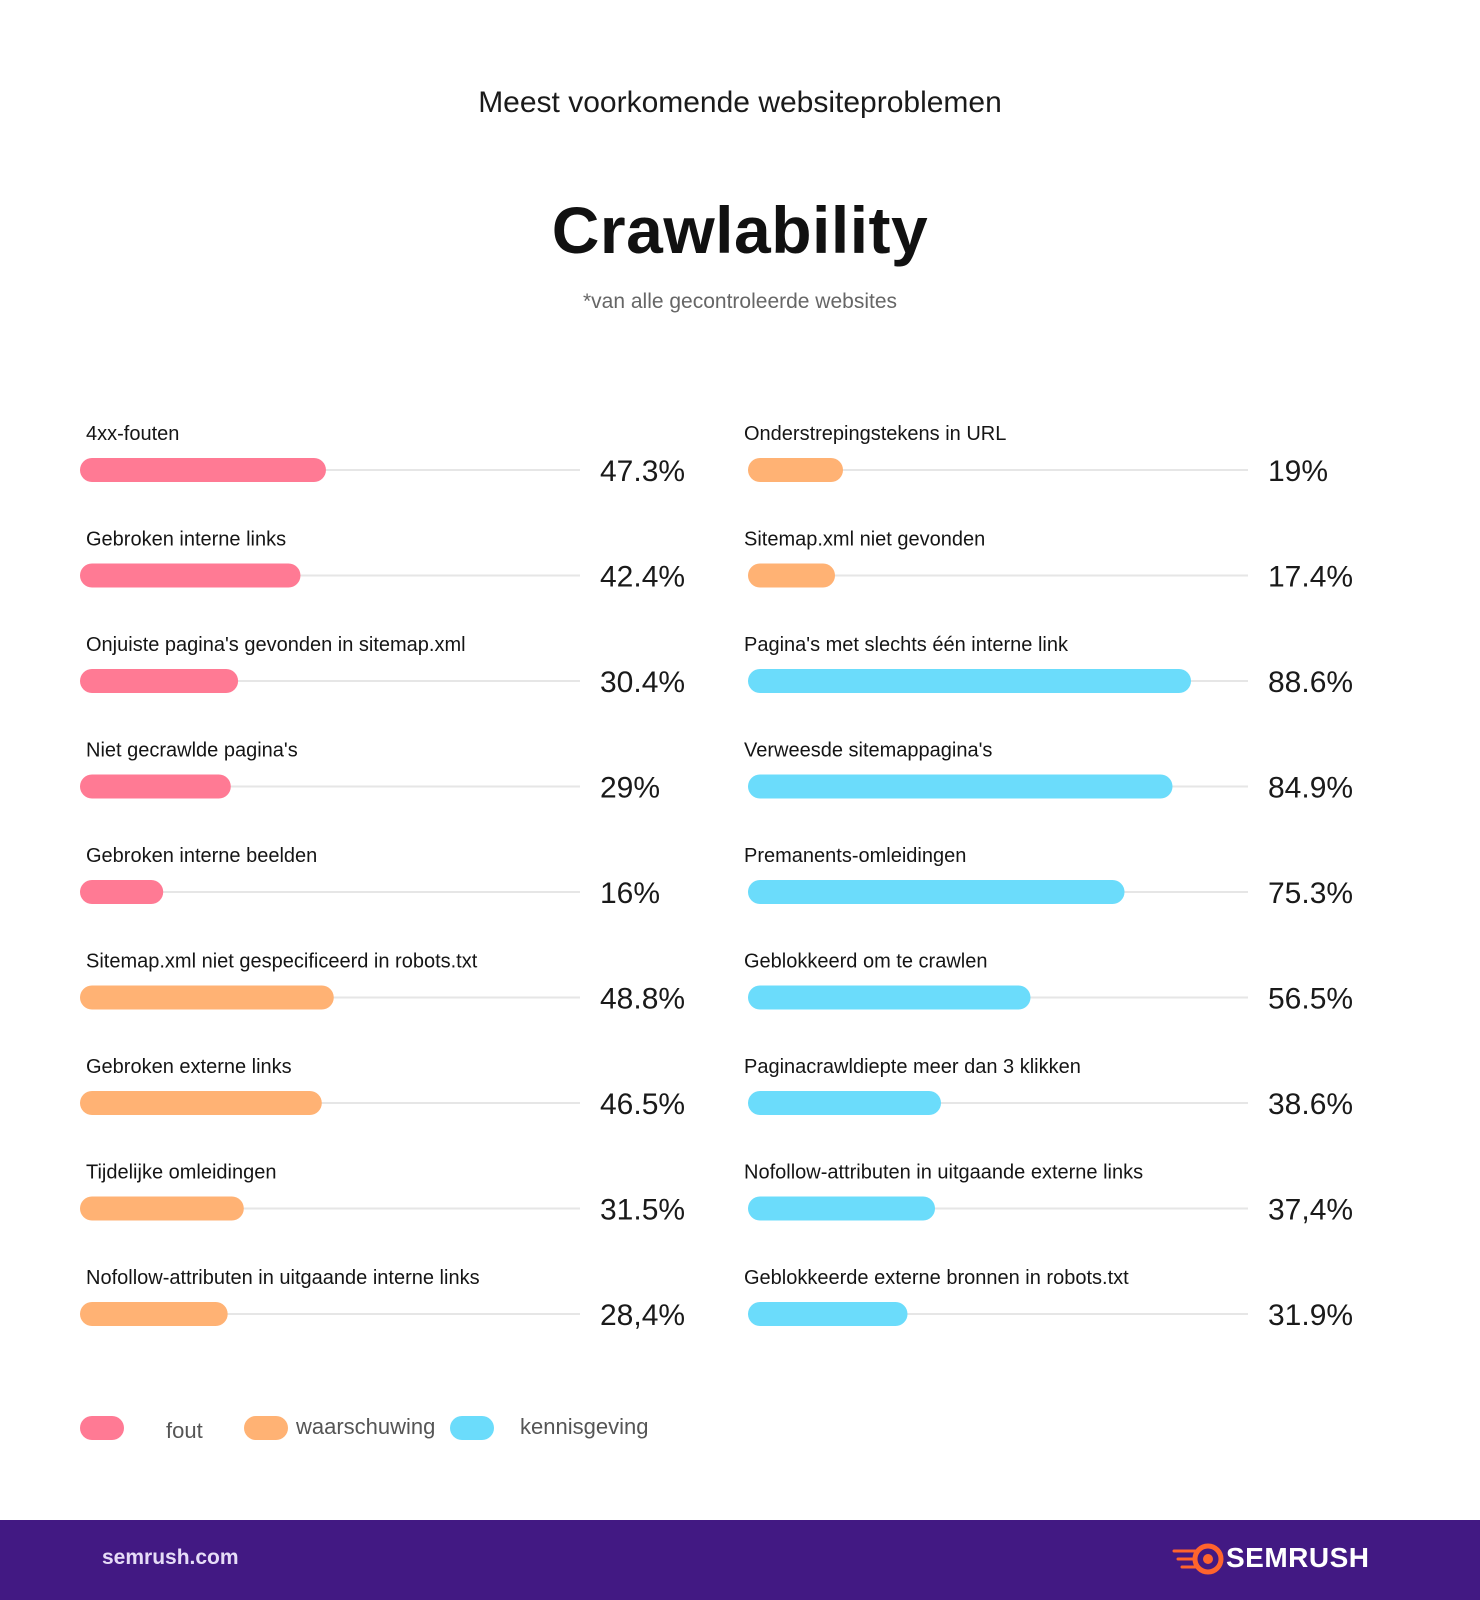  I want to click on bar-value-label: 42.4%, so click(642, 577).